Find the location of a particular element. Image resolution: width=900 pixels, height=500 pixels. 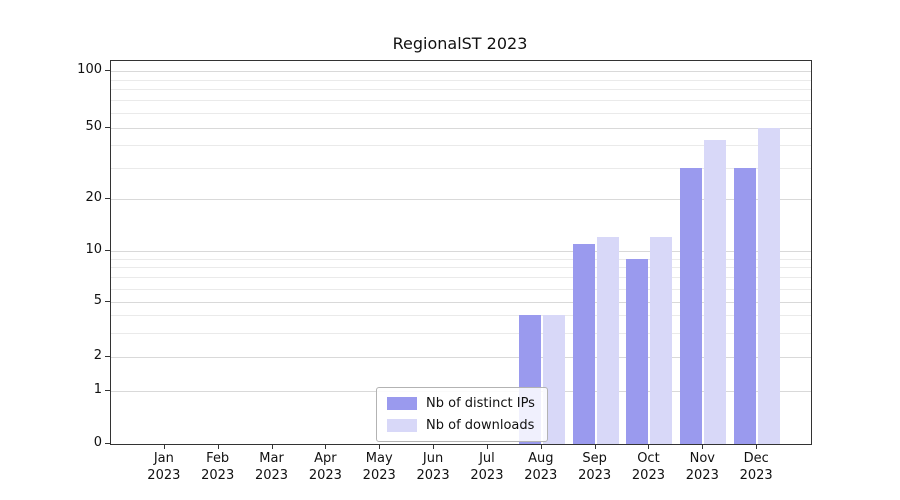

bar-downloads-aug is located at coordinates (553, 379).